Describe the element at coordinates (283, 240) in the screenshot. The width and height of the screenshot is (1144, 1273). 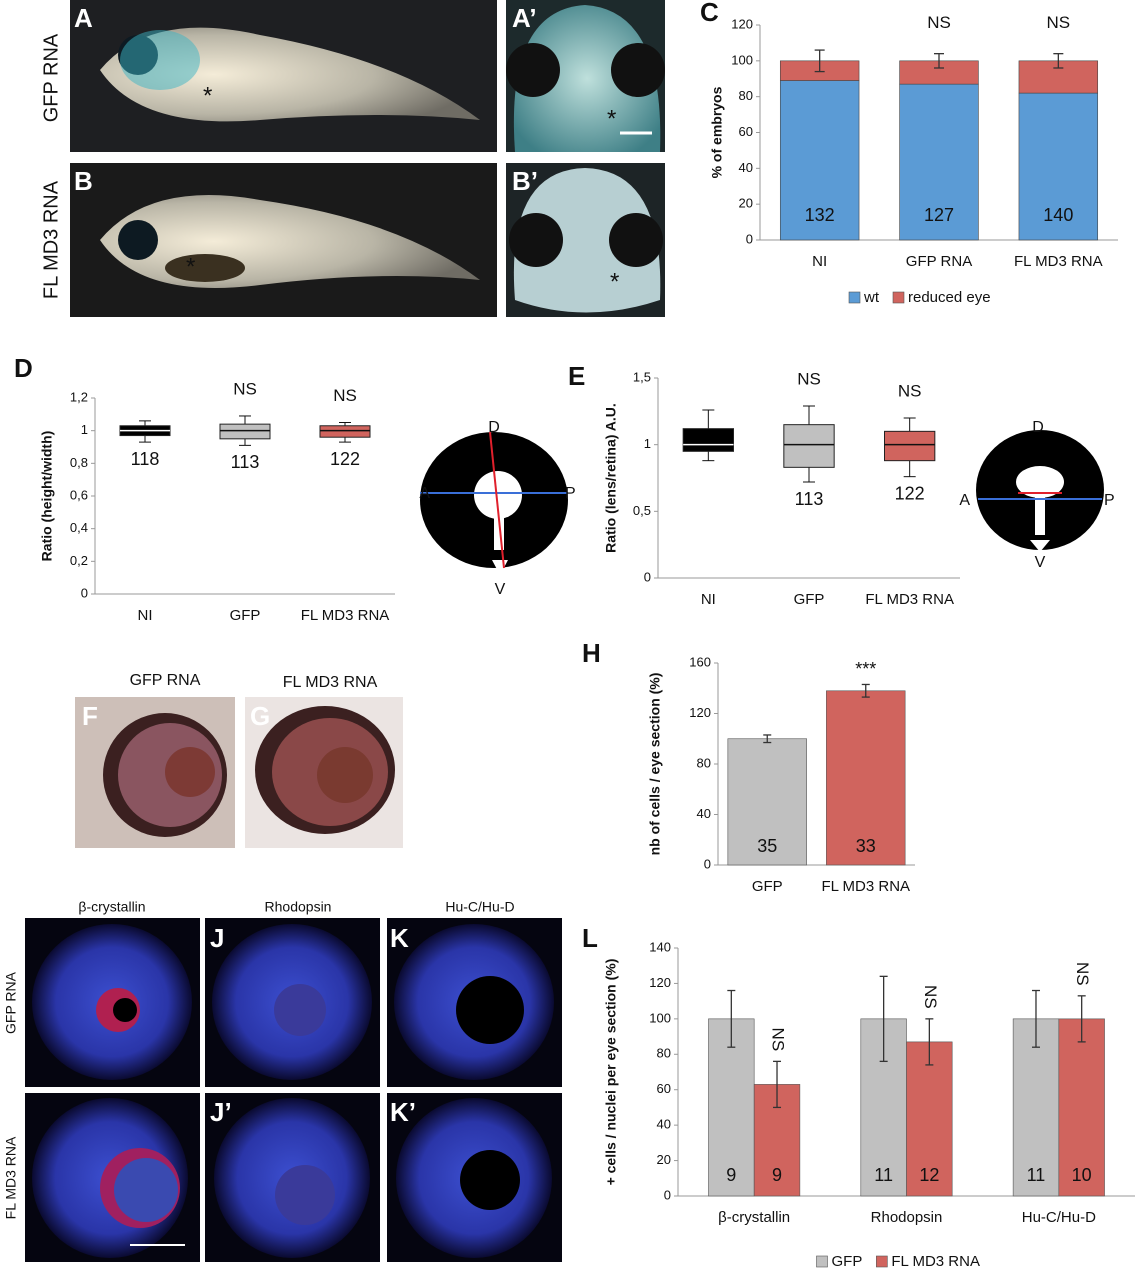
I see `photo-b: *` at that location.